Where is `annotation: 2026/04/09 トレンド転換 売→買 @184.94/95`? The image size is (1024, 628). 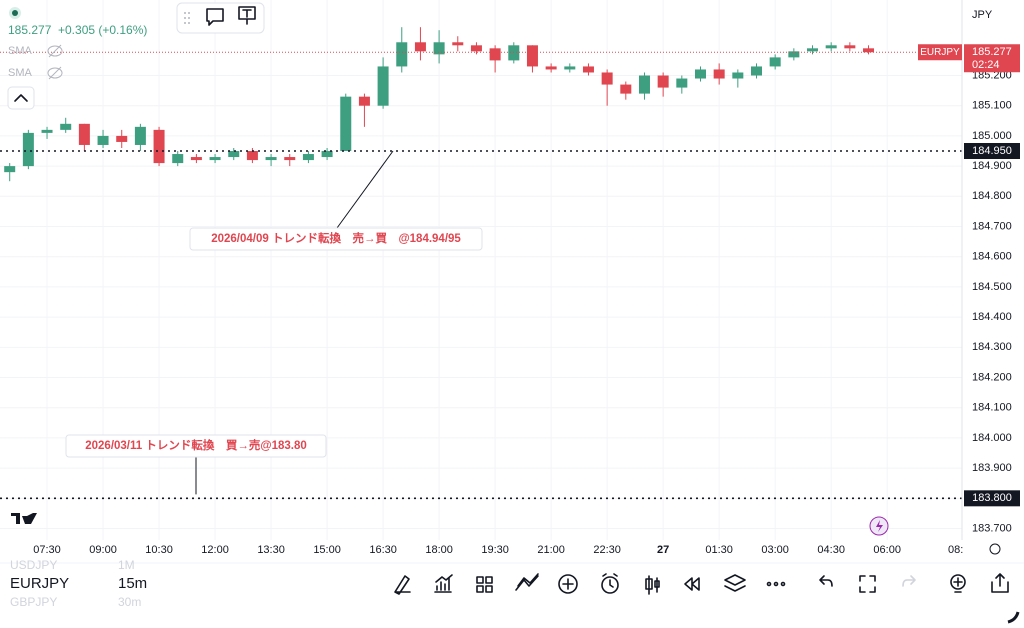
annotation: 2026/04/09 トレンド転換 売→買 @184.94/95 is located at coordinates (336, 238).